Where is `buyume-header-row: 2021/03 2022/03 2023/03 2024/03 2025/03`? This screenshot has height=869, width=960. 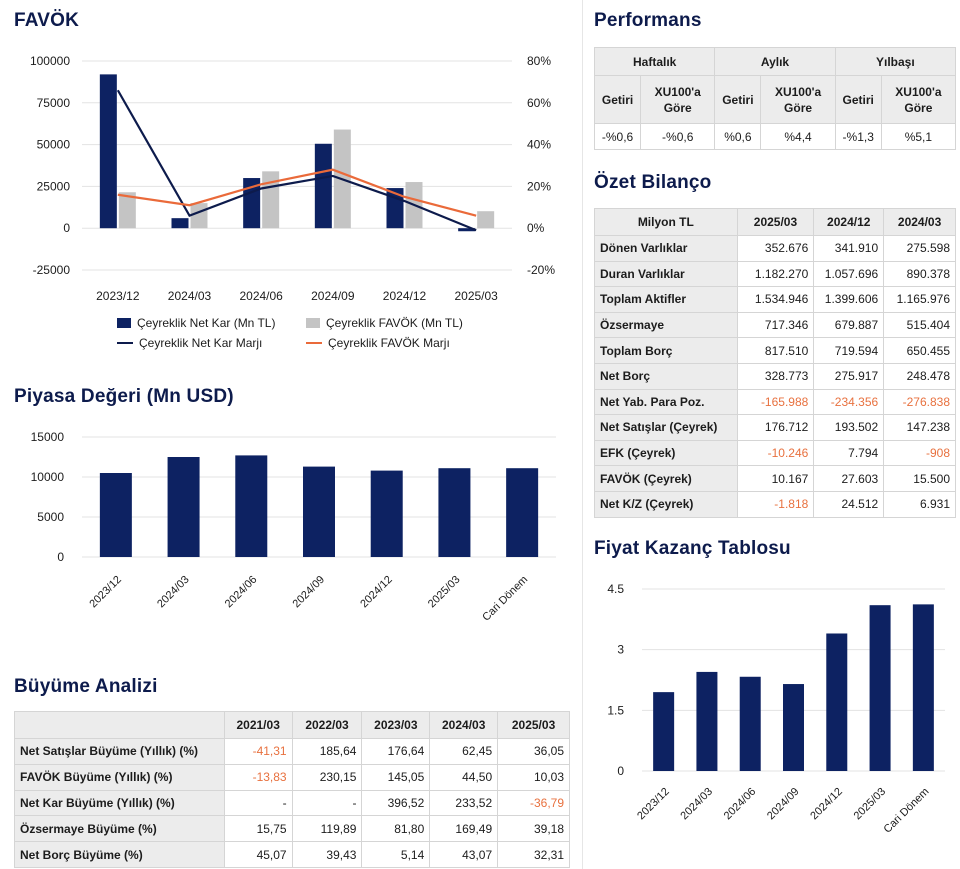
buyume-header-row: 2021/03 2022/03 2023/03 2024/03 2025/03 is located at coordinates (292, 725).